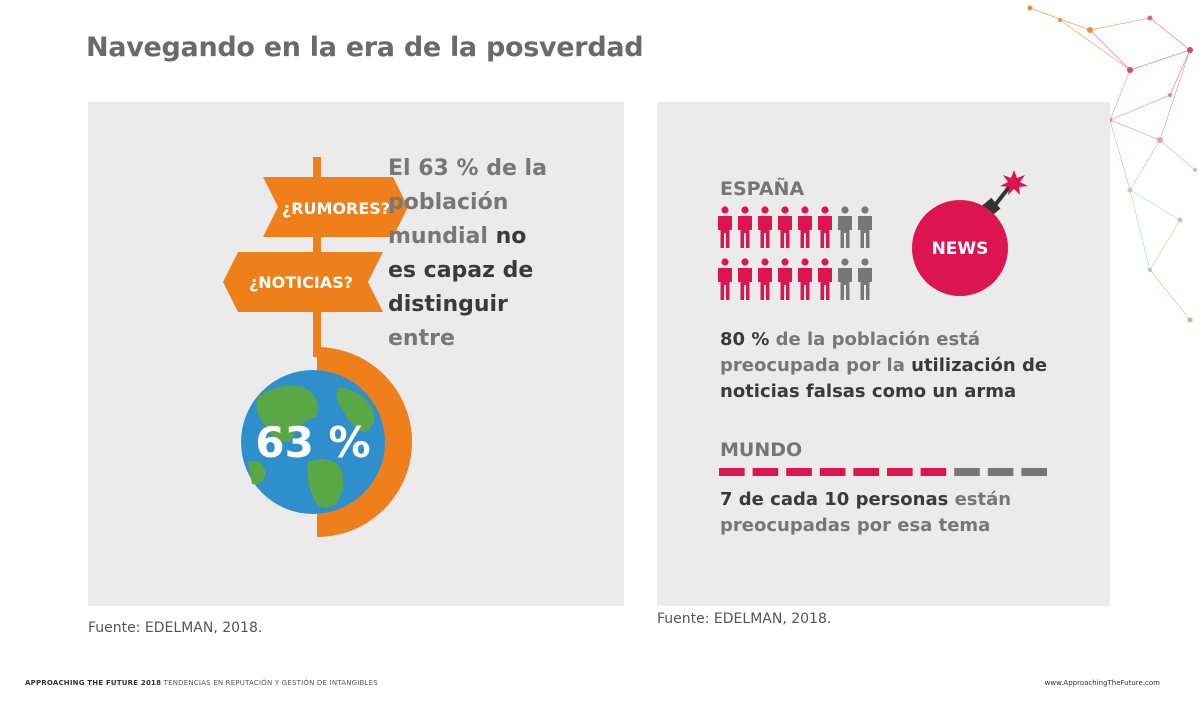 This screenshot has height=702, width=1200. What do you see at coordinates (883, 472) in the screenshot?
I see `world-dash-bar` at bounding box center [883, 472].